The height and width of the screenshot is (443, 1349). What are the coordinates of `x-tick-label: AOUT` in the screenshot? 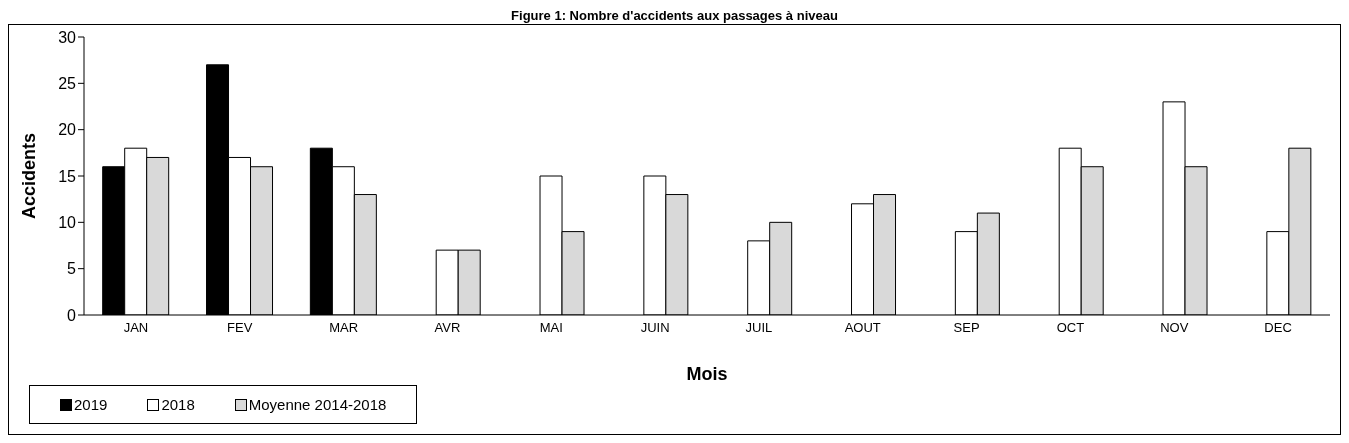 It's located at (862, 328).